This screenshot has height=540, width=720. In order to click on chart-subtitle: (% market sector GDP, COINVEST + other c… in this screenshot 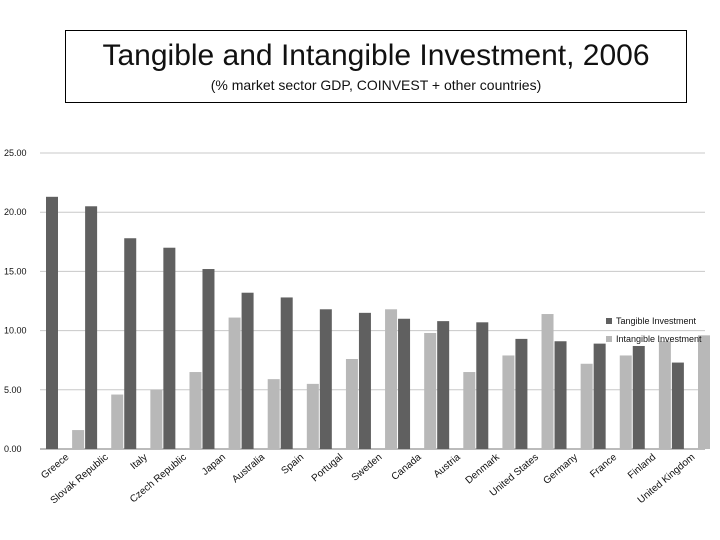, I will do `click(376, 85)`.